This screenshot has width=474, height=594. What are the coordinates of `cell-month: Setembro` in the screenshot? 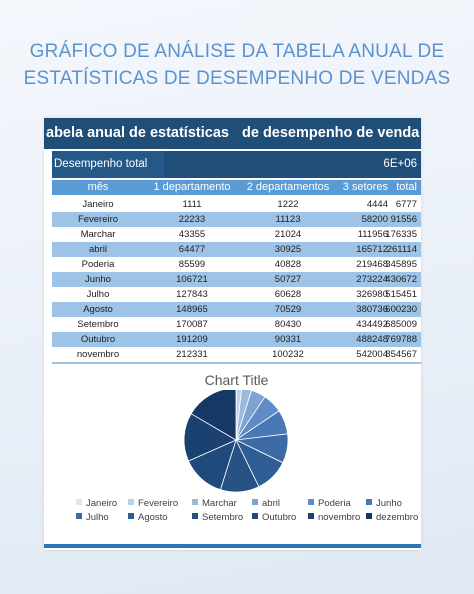 It's located at (98, 324).